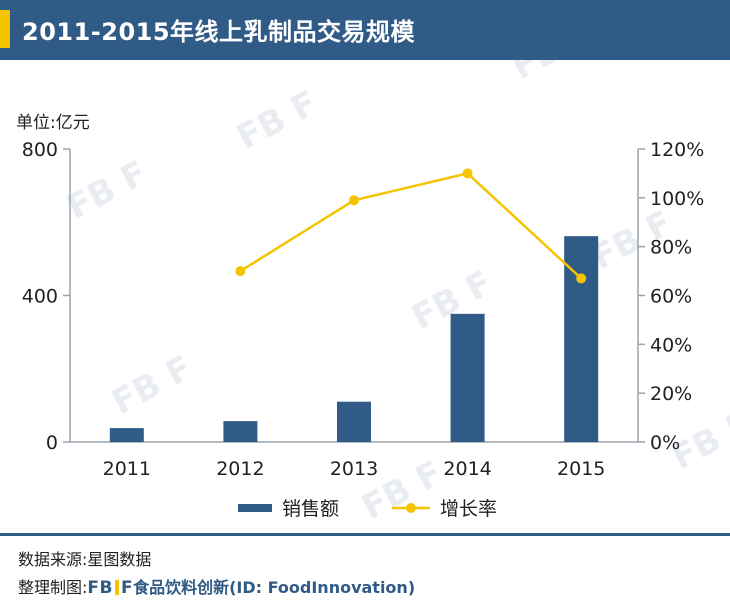 The height and width of the screenshot is (607, 730). I want to click on growth-point-2015, so click(581, 278).